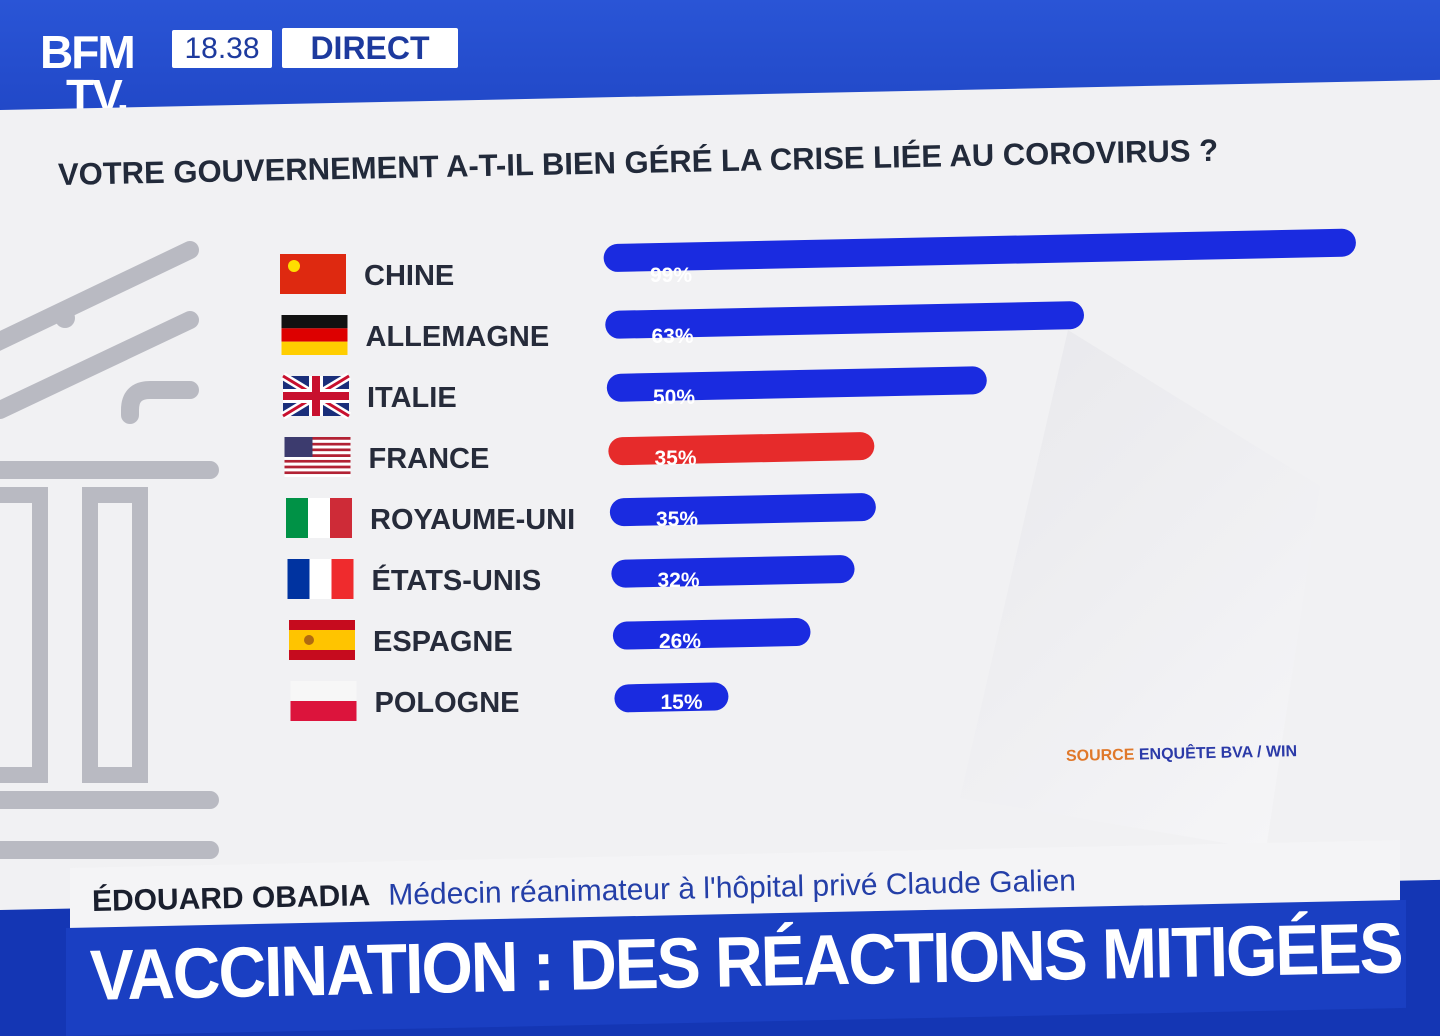  I want to click on chart-row: POLOGNE 15%, so click(509, 701).